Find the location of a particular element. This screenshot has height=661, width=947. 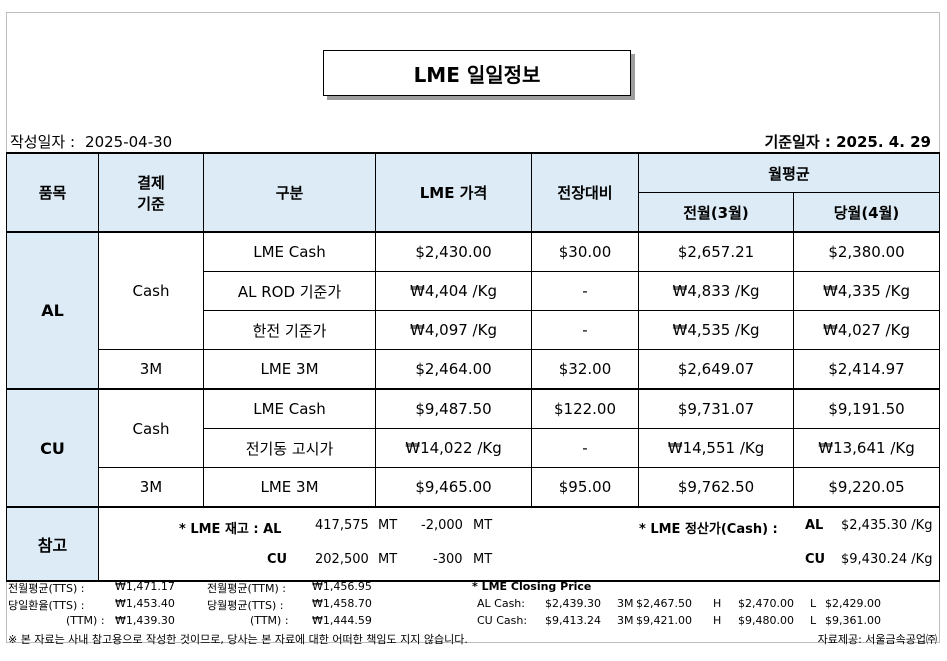

cu-high-value: $9,480.00 is located at coordinates (766, 620).